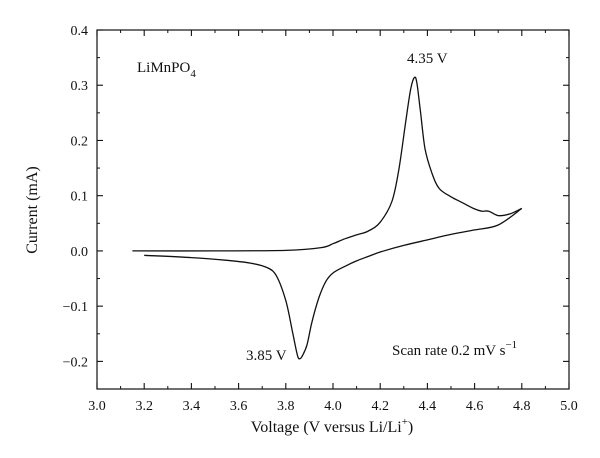 Image resolution: width=600 pixels, height=458 pixels. Describe the element at coordinates (428, 406) in the screenshot. I see `x-tick-label: 4.4` at that location.